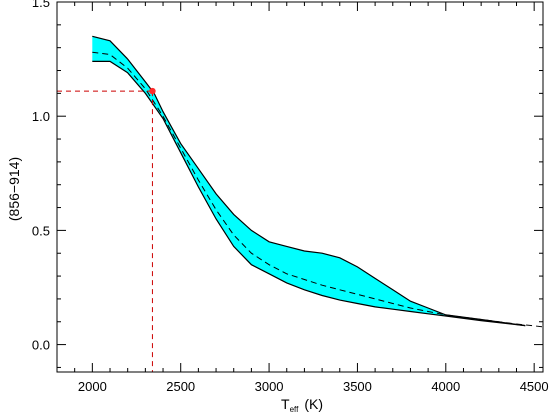 The height and width of the screenshot is (415, 549). What do you see at coordinates (313, 404) in the screenshot?
I see `x-axis-label-unit: (K)` at bounding box center [313, 404].